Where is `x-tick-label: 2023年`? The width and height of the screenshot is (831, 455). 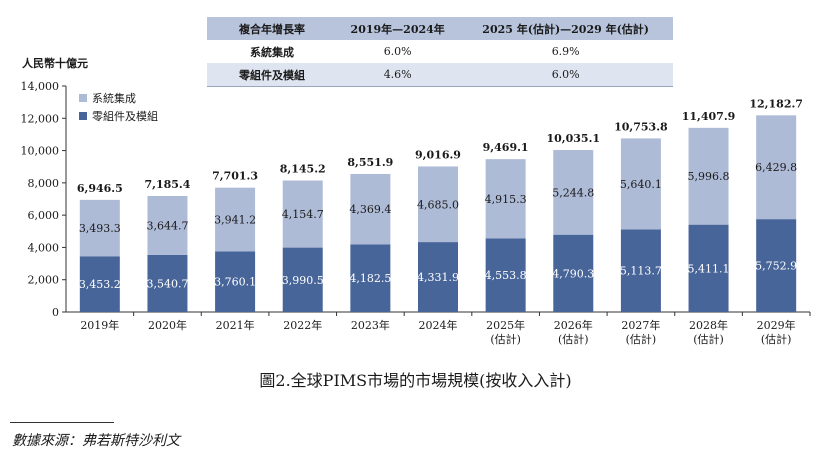
x-tick-label: 2023年 is located at coordinates (370, 325).